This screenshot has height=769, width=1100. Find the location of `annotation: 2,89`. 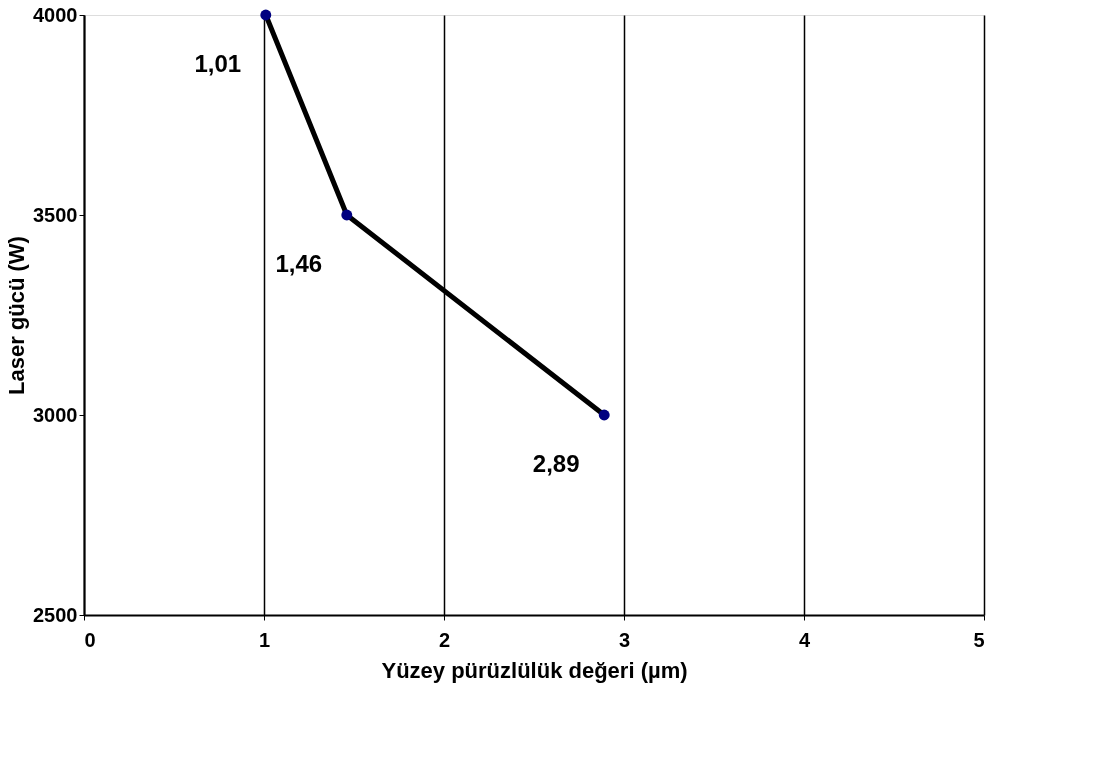

annotation: 2,89 is located at coordinates (556, 463).